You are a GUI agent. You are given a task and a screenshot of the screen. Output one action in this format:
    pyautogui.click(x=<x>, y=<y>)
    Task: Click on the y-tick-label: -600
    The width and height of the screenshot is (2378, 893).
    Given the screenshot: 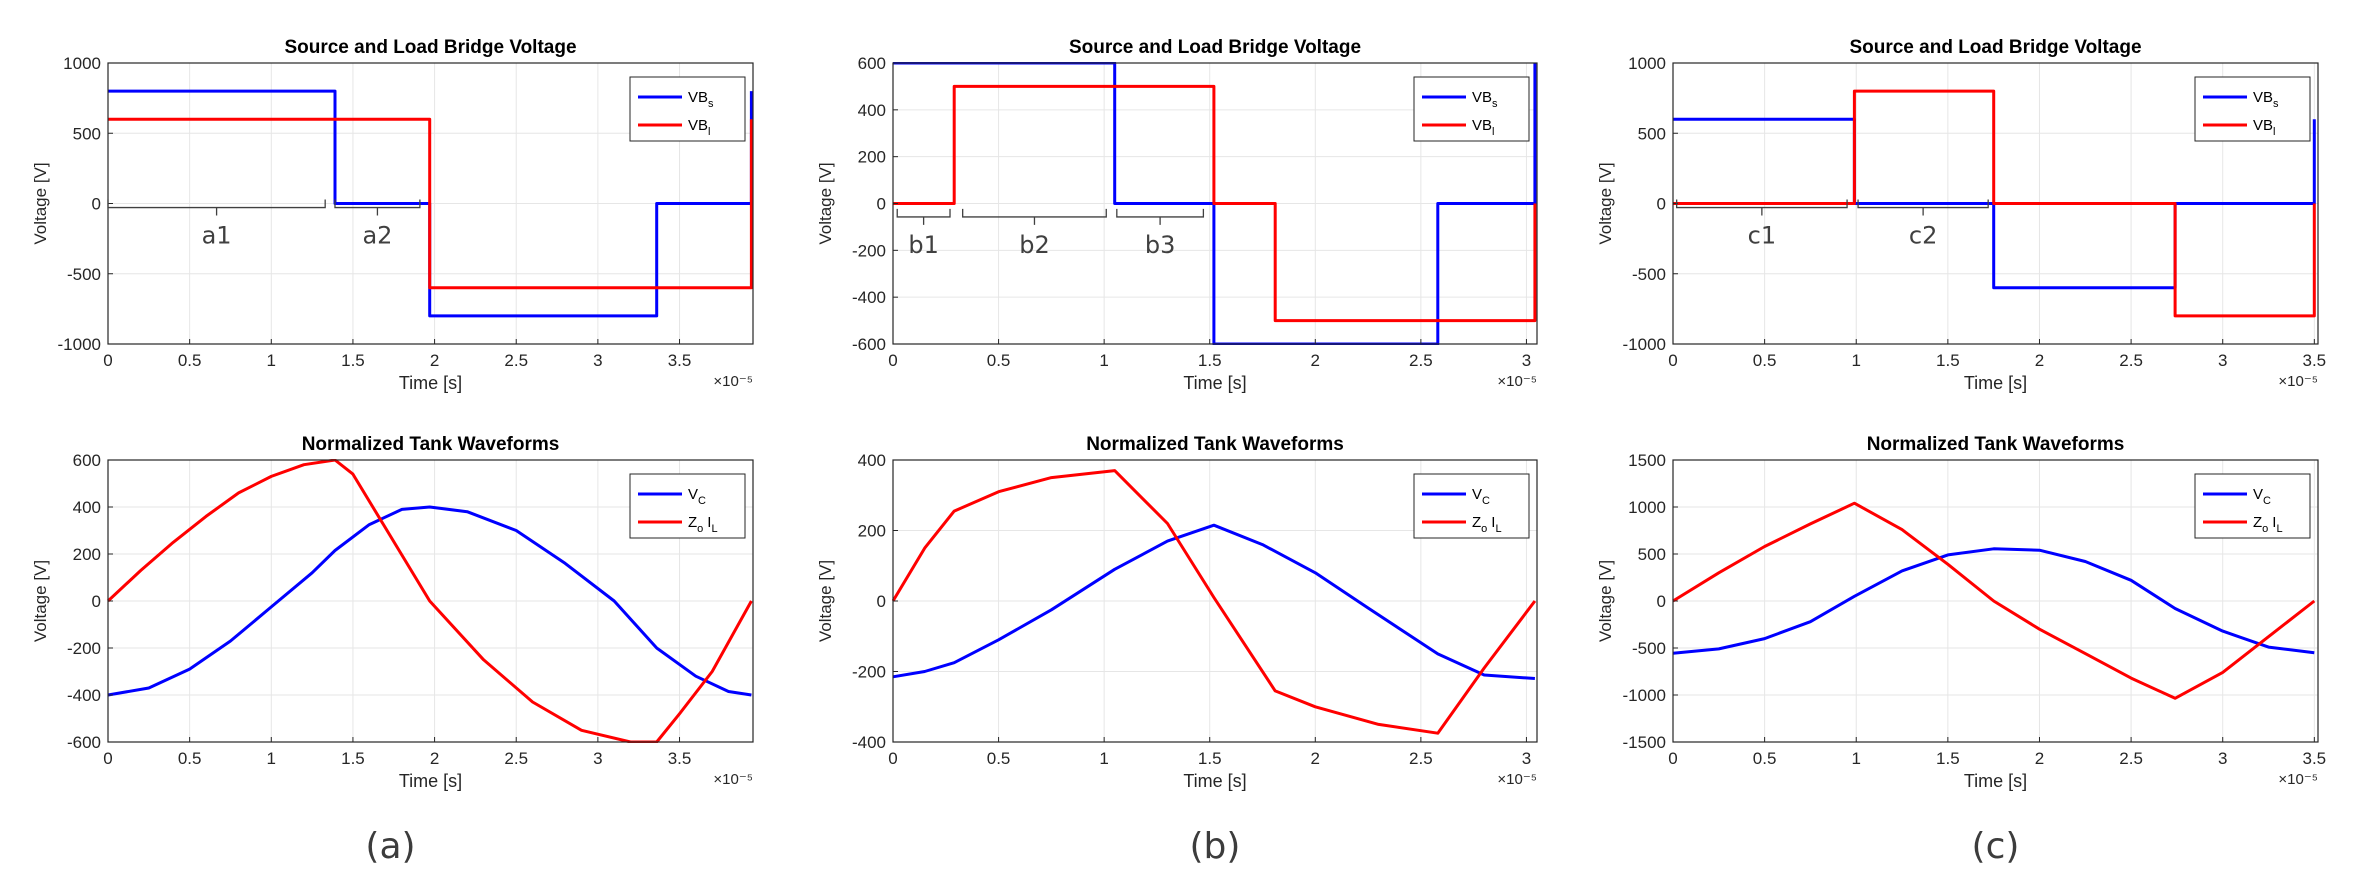 What is the action you would take?
    pyautogui.click(x=84, y=742)
    